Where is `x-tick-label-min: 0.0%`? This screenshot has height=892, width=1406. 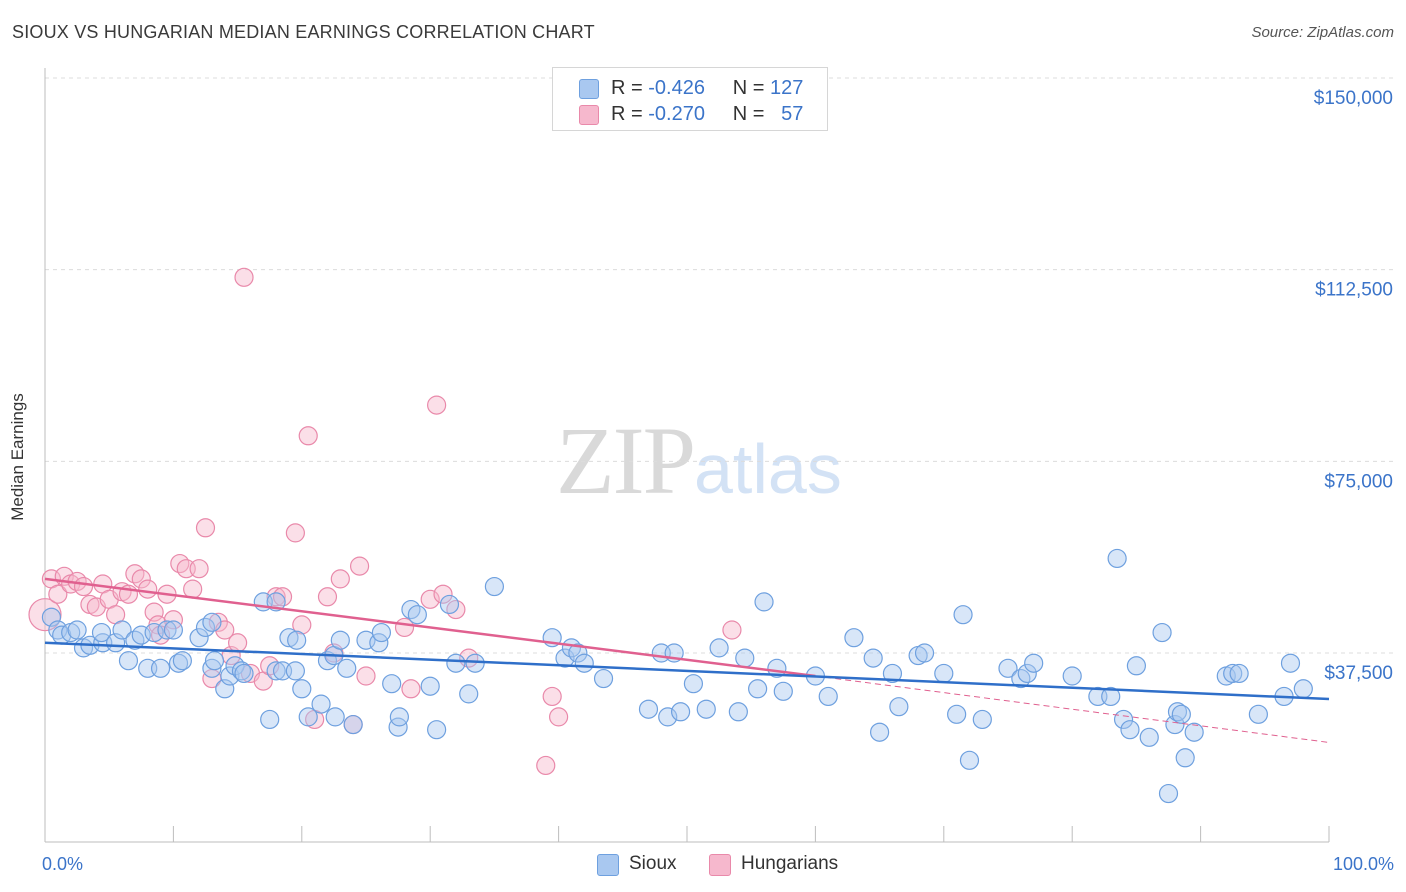 x-tick-label-min: 0.0% is located at coordinates (62, 864).